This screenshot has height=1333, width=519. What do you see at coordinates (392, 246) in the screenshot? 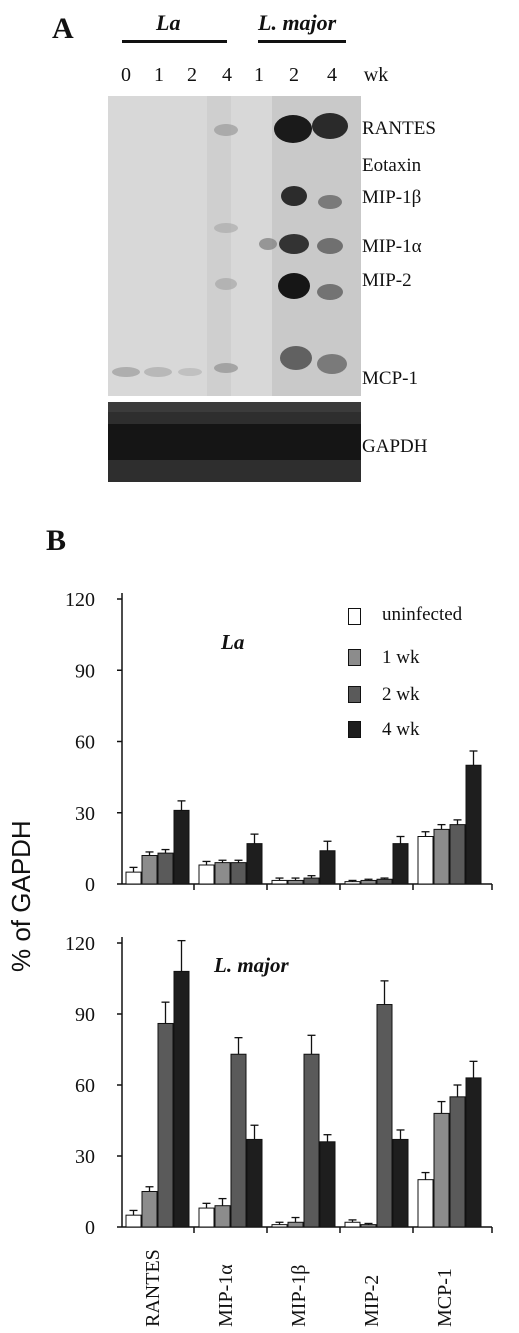
I see `band-label: MIP-1α` at bounding box center [392, 246].